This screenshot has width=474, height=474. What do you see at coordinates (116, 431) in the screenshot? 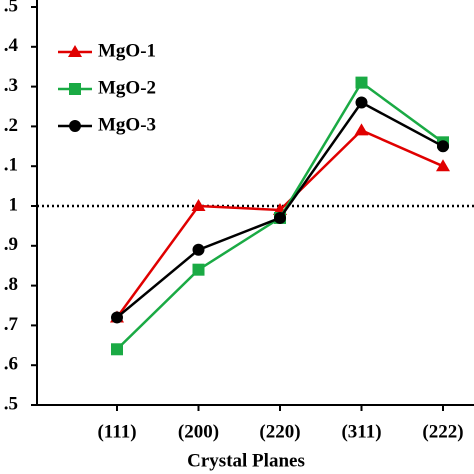
I see `x-tick-label: (111)` at bounding box center [116, 431].